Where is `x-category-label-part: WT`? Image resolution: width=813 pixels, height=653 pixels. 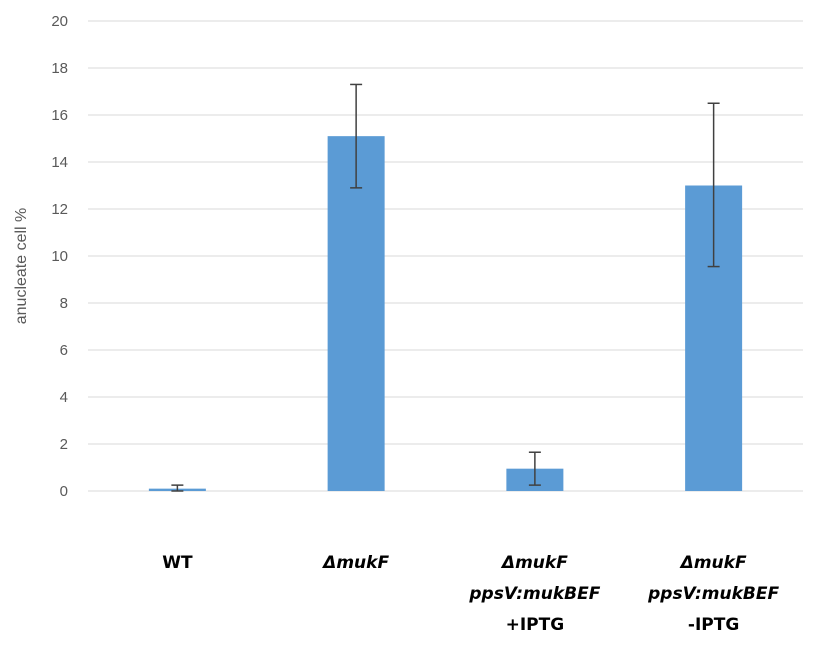 x-category-label-part: WT is located at coordinates (177, 563).